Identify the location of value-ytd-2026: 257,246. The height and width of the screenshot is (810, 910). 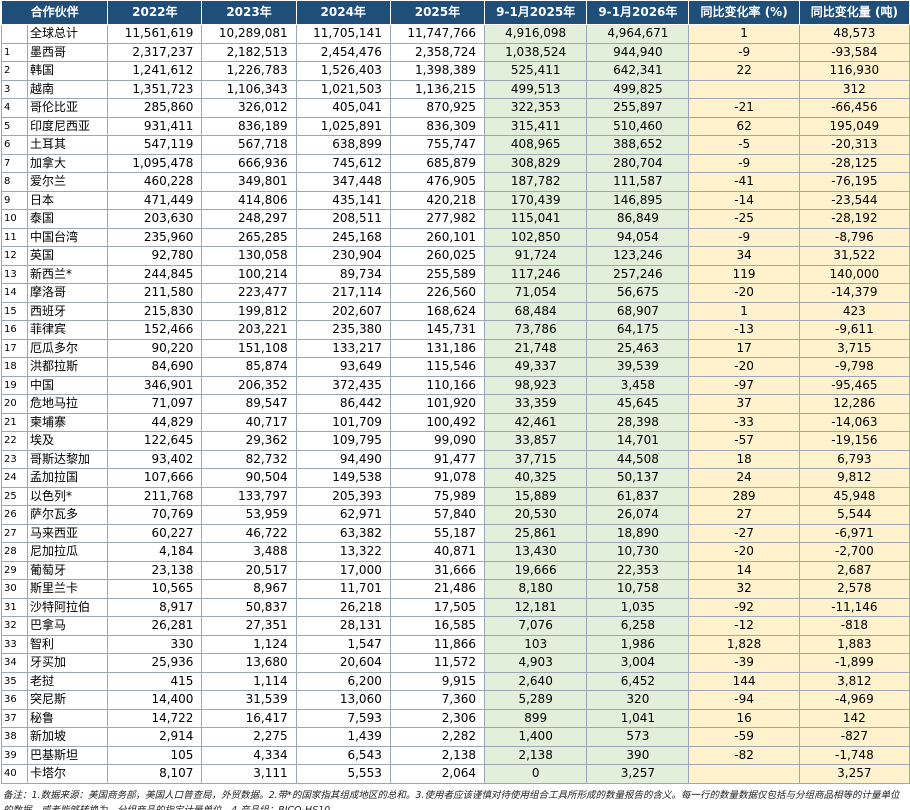
(638, 274).